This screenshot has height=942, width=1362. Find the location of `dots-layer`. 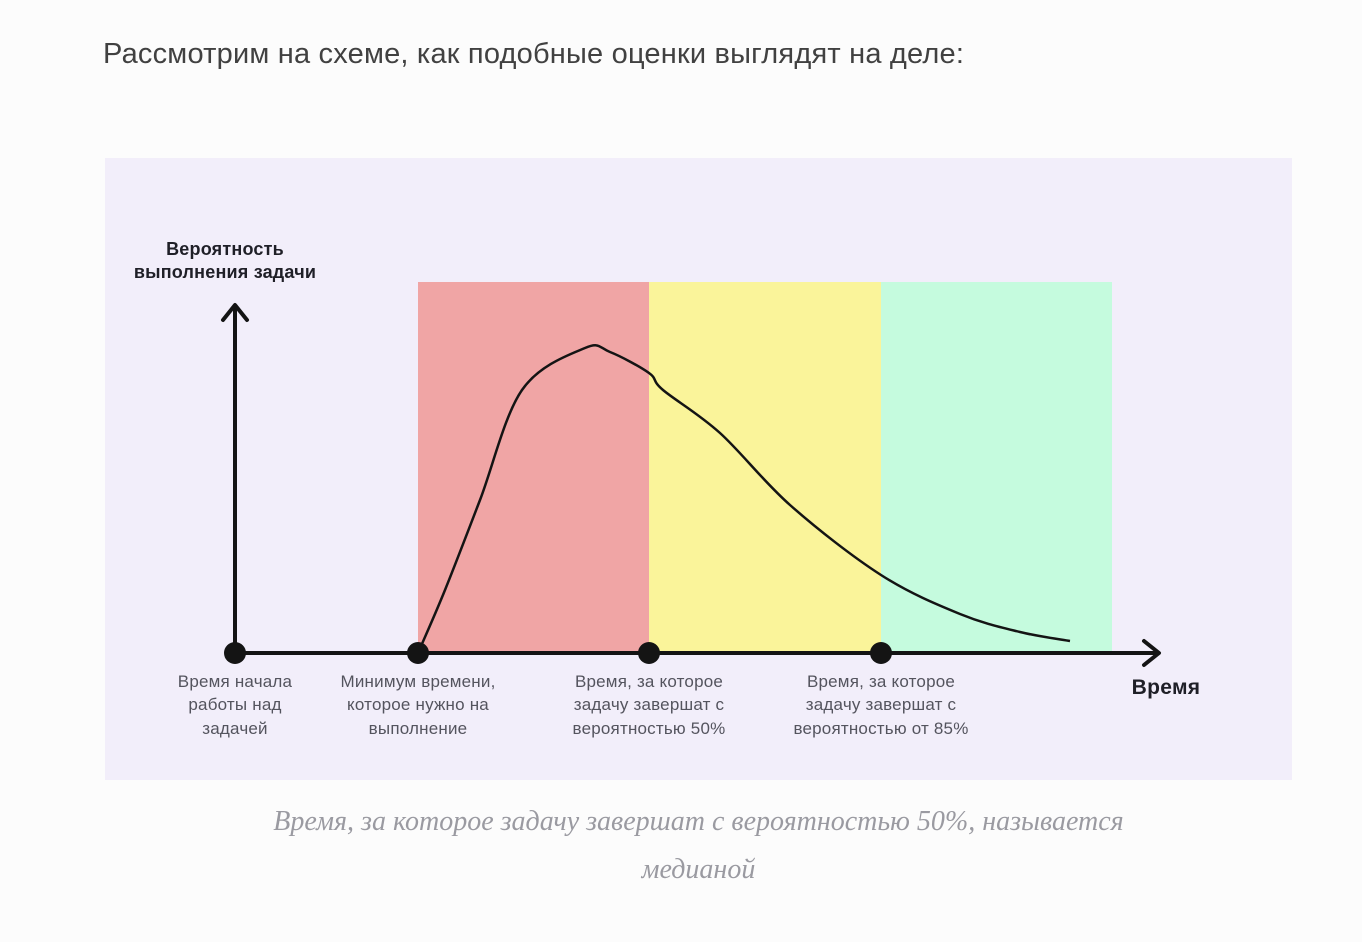

dots-layer is located at coordinates (558, 653).